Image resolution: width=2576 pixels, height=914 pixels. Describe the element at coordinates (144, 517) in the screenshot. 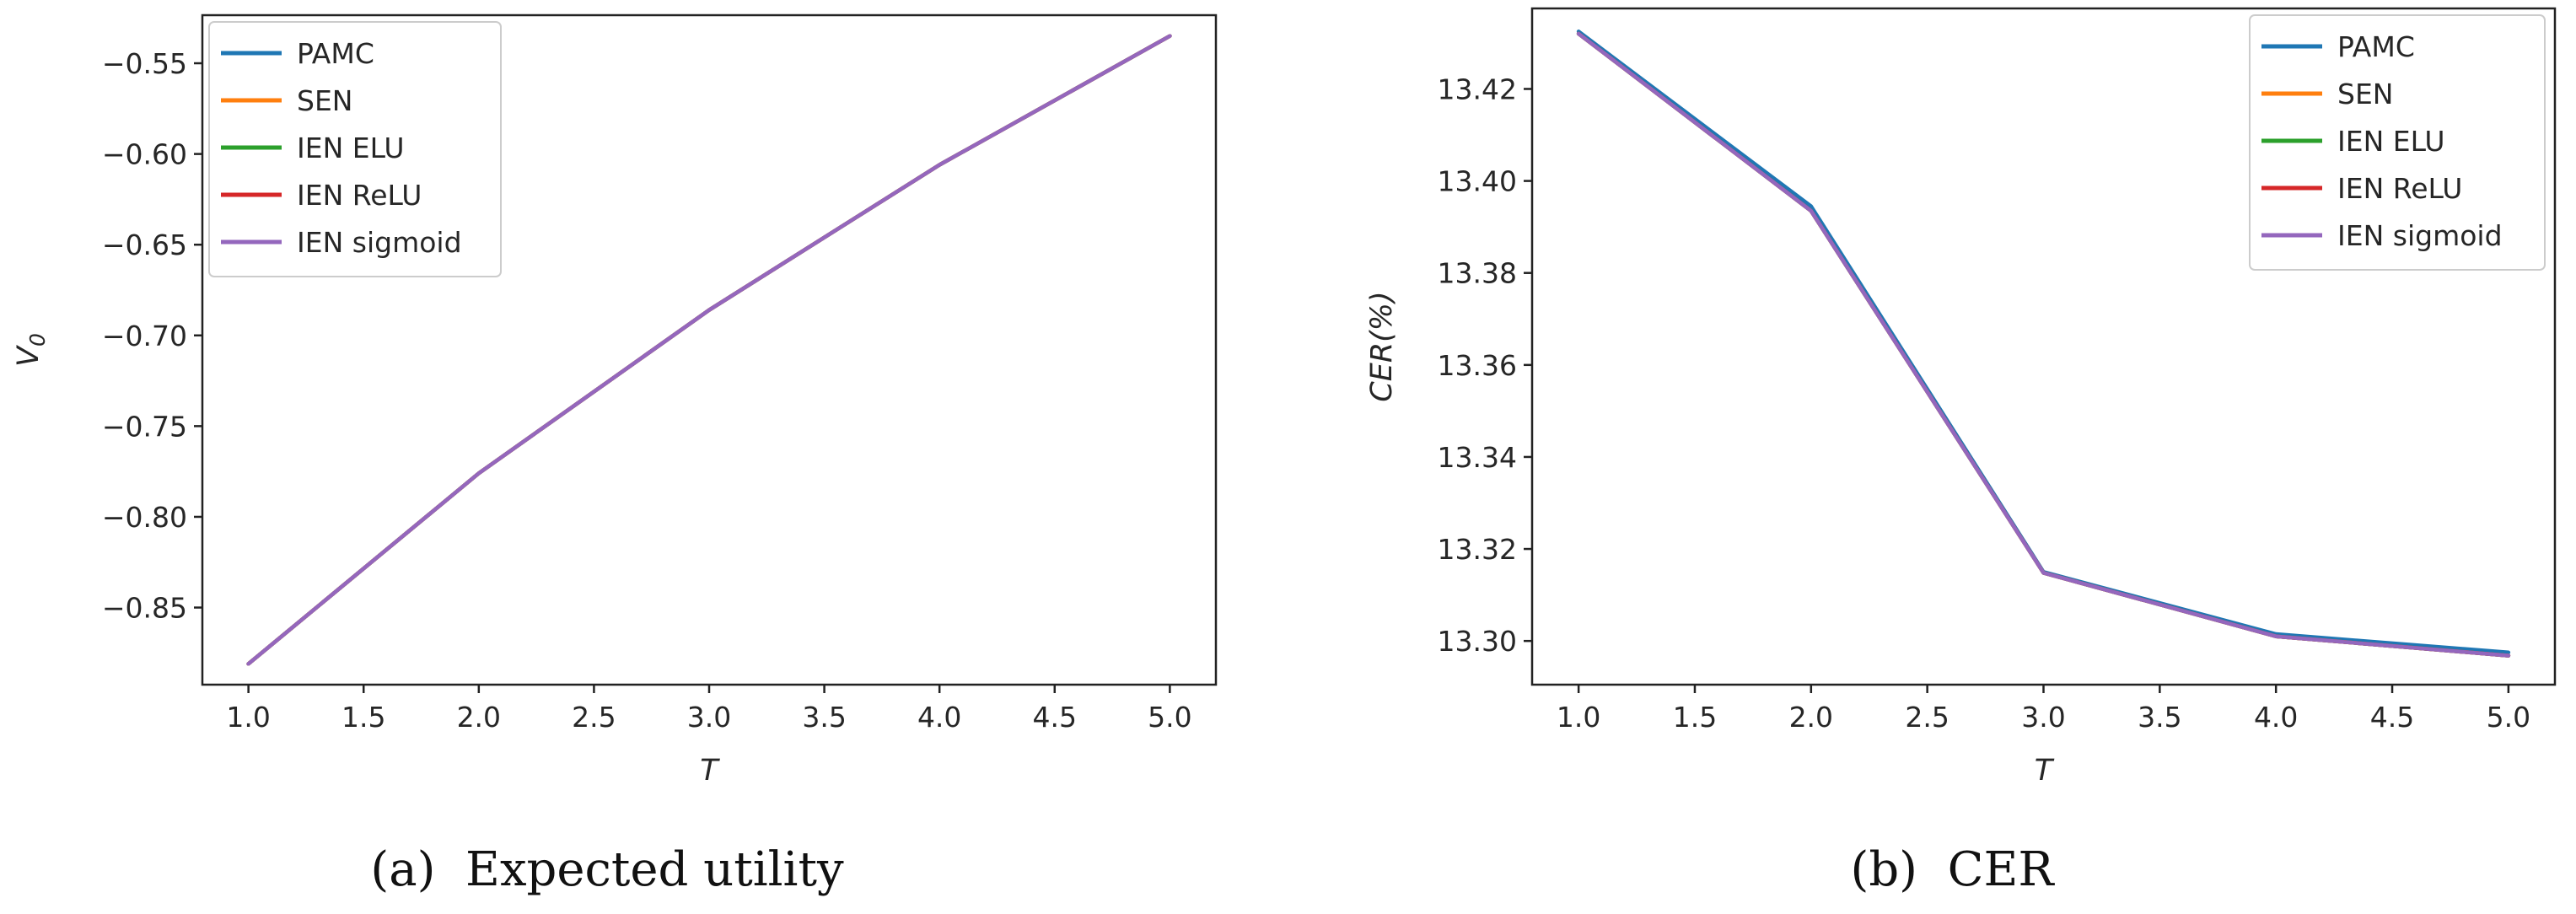

I see `y-tick-label: −0.80` at that location.